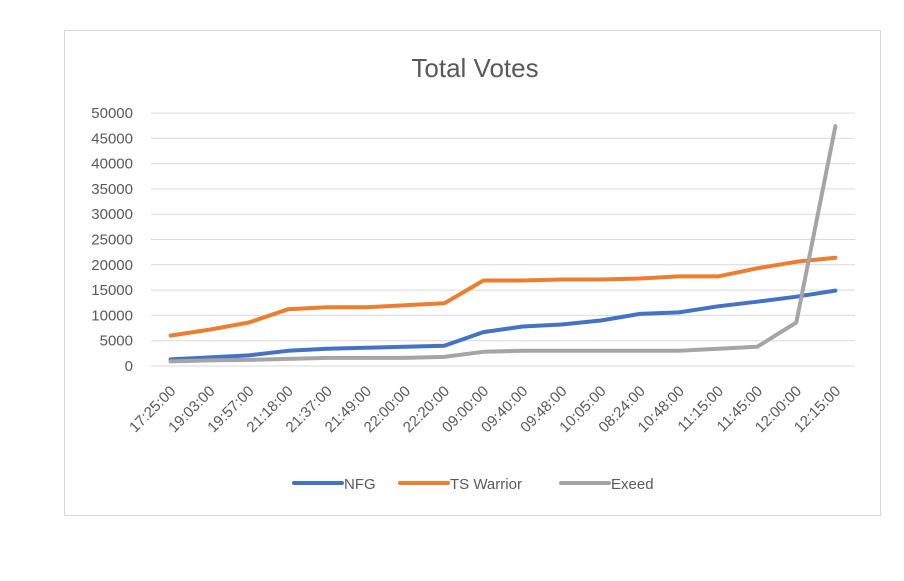  Describe the element at coordinates (334, 484) in the screenshot. I see `legend-item-nfg: NFG` at that location.